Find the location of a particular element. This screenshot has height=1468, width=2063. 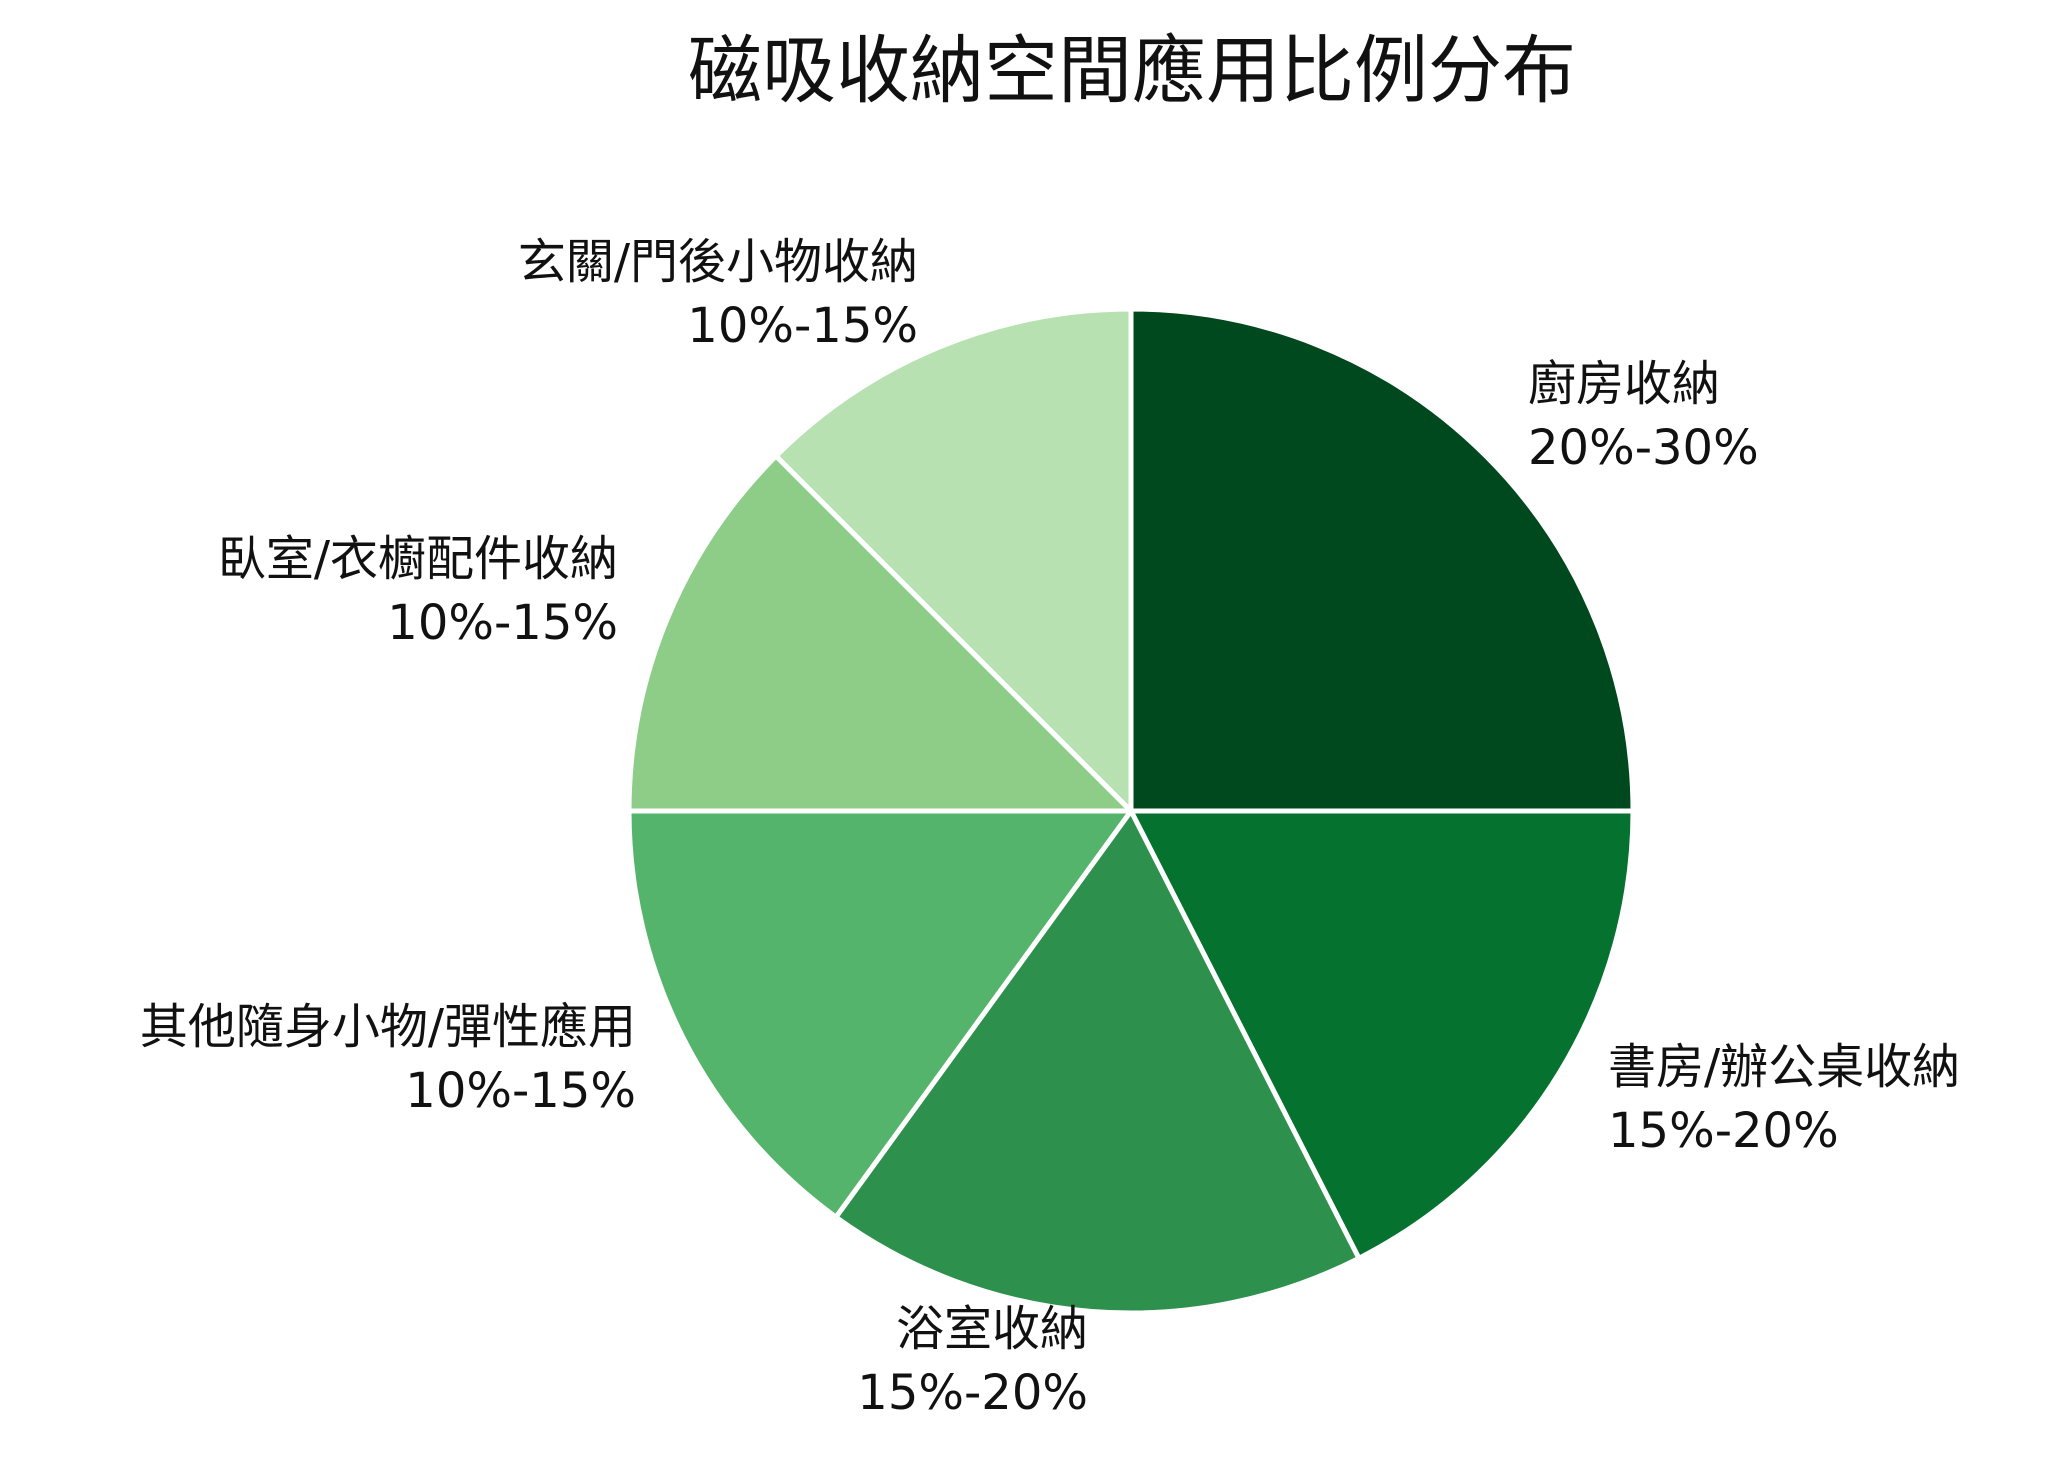

slice-label: 玄關/門後小物收納 is located at coordinates (718, 262).